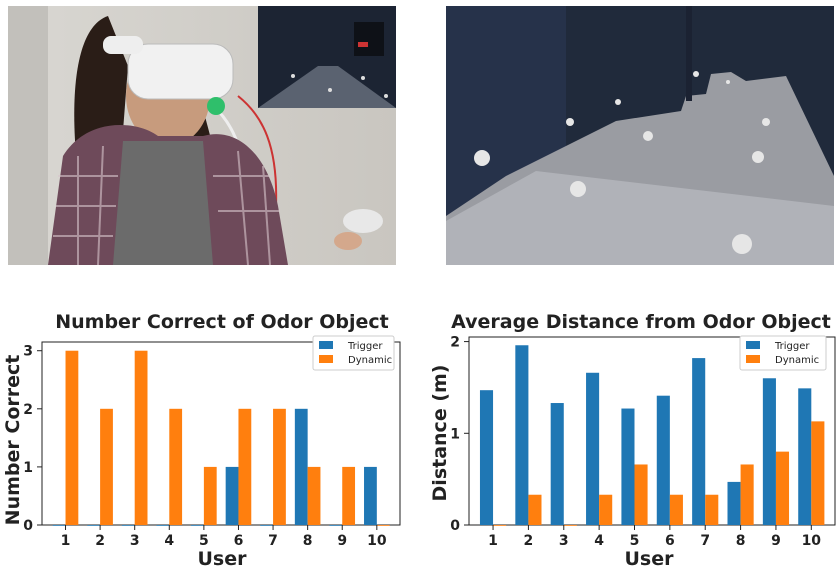 The width and height of the screenshot is (838, 574). Describe the element at coordinates (440, 433) in the screenshot. I see `y-axis-label: Distance (m)` at that location.